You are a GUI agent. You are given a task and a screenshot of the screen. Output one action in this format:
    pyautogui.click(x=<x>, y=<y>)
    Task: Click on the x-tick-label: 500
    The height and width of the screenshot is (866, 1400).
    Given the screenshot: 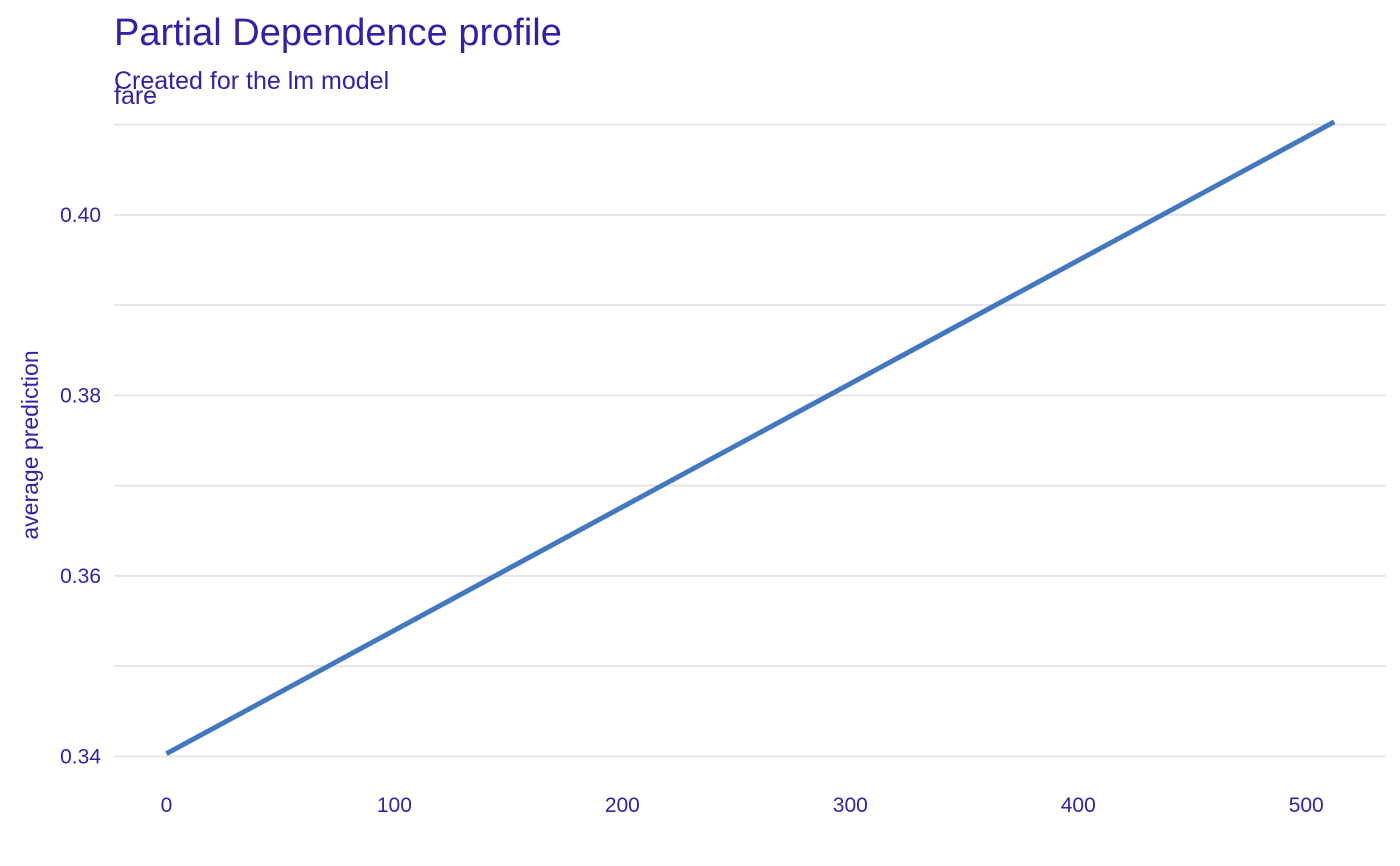 What is the action you would take?
    pyautogui.click(x=1306, y=805)
    